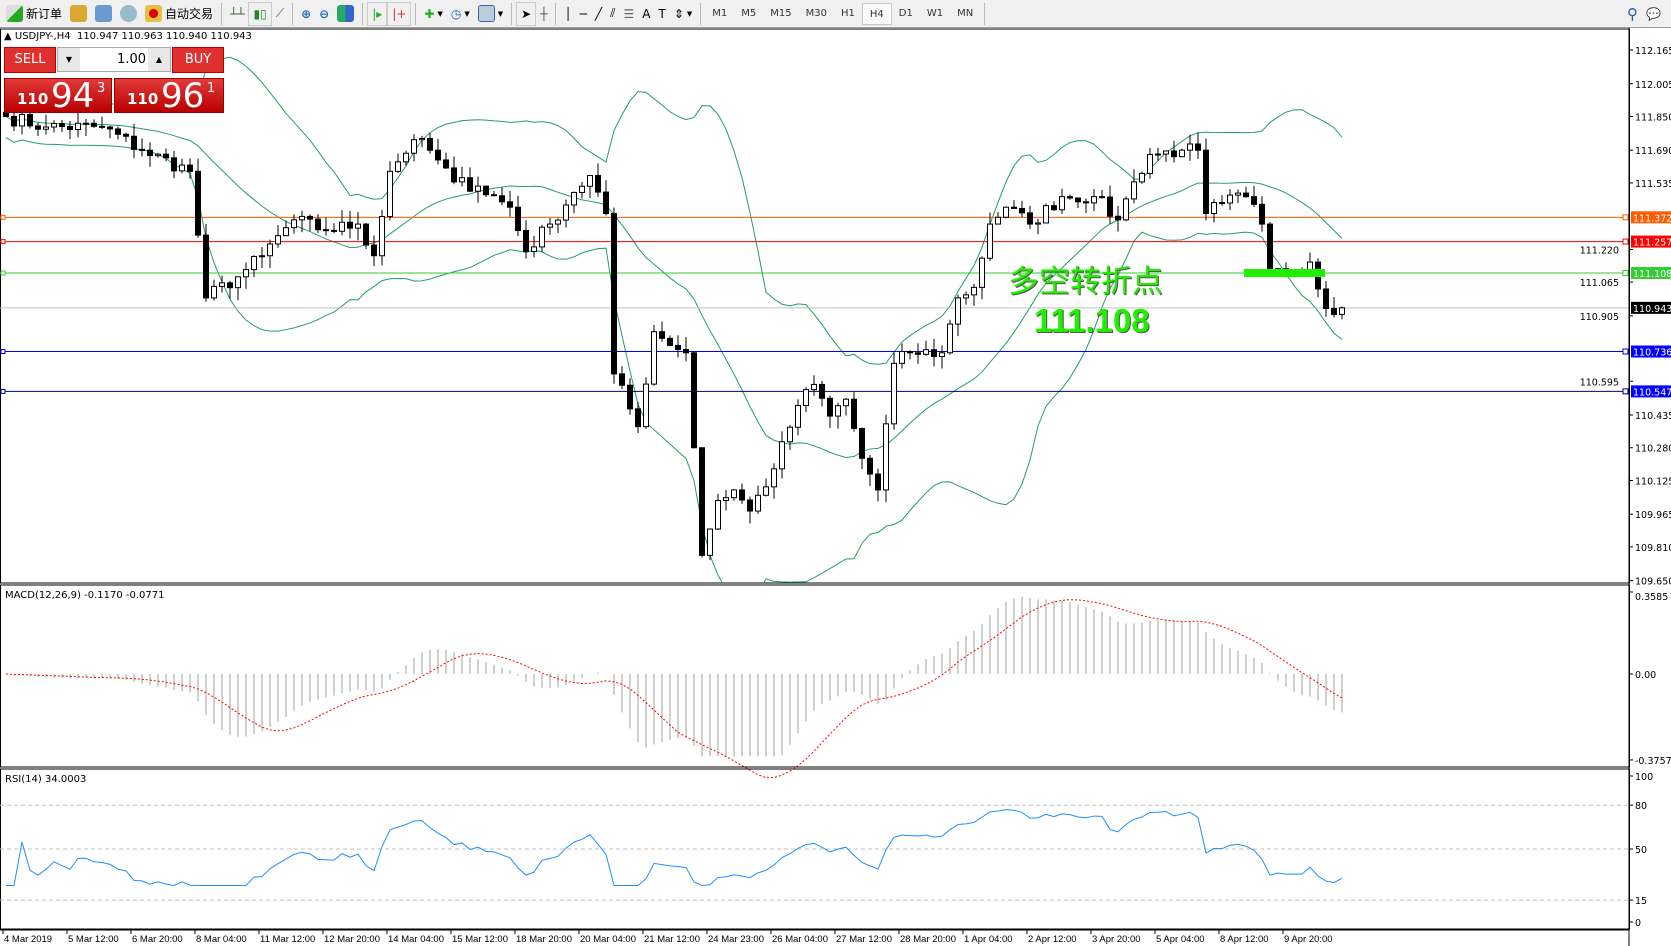 This screenshot has width=1671, height=946. Describe the element at coordinates (260, 13) in the screenshot. I see `candle-chart-button: ▮▯` at that location.